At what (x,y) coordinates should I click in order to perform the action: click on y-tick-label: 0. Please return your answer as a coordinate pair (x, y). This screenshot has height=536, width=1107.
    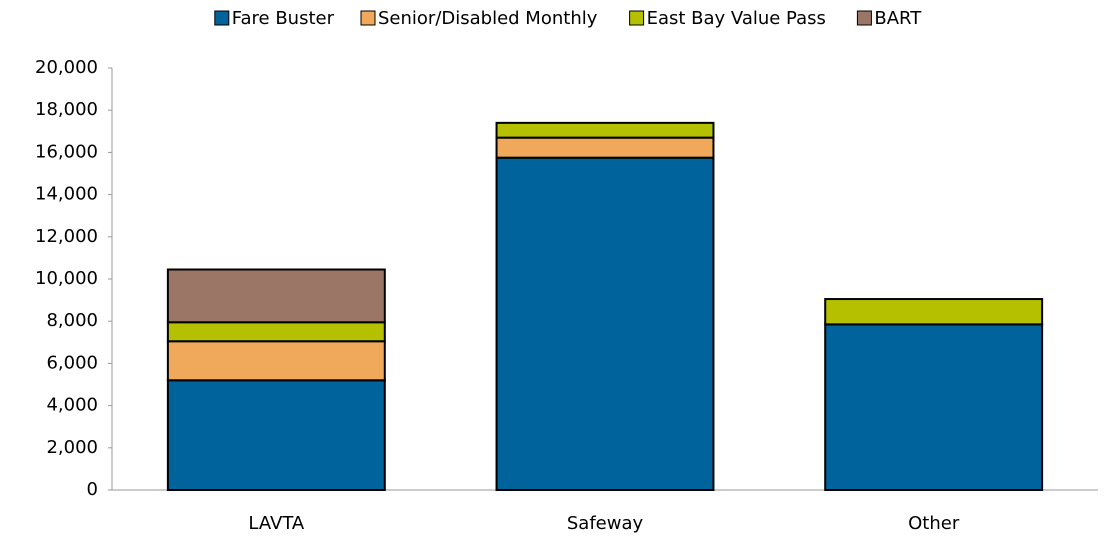
    Looking at the image, I should click on (92, 489).